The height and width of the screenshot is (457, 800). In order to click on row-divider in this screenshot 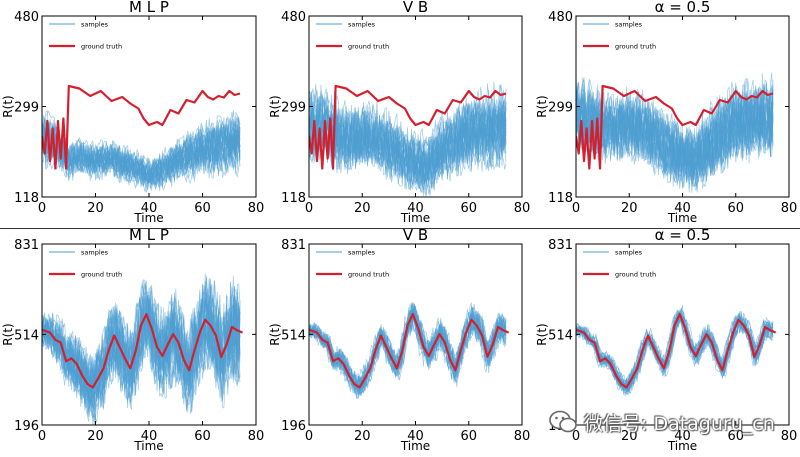, I will do `click(400, 228)`.